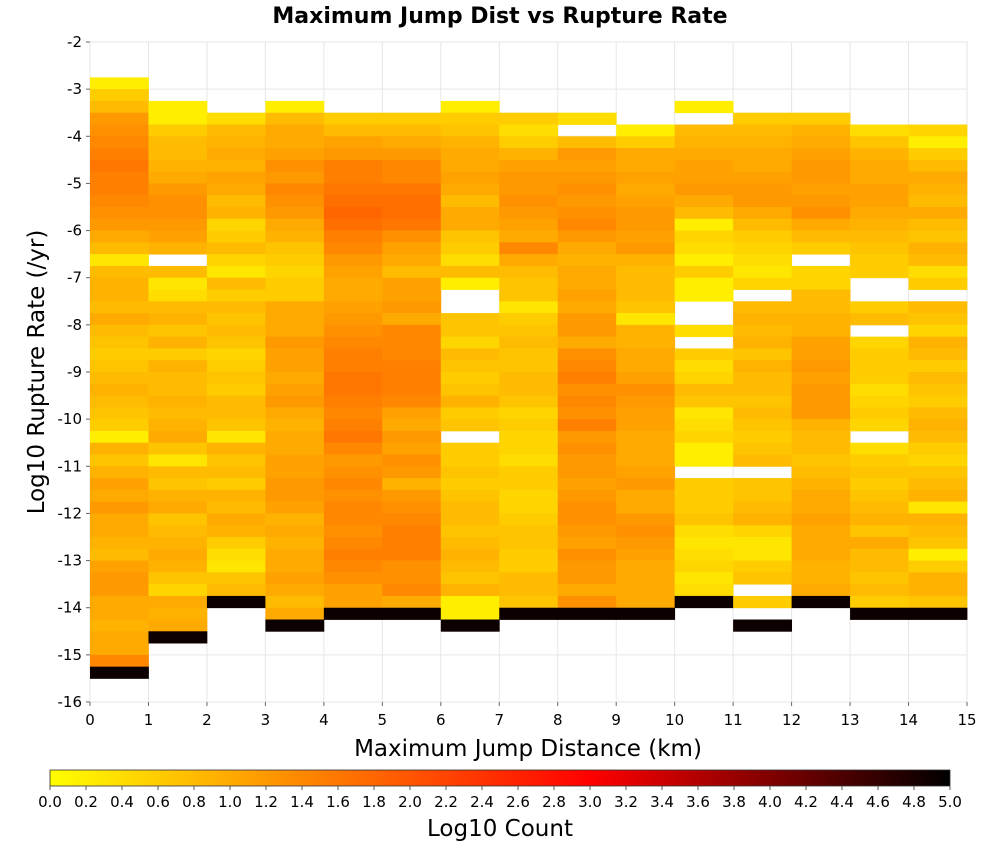 The image size is (1000, 850). Describe the element at coordinates (662, 802) in the screenshot. I see `colorbar-tick-label: 3.4` at that location.